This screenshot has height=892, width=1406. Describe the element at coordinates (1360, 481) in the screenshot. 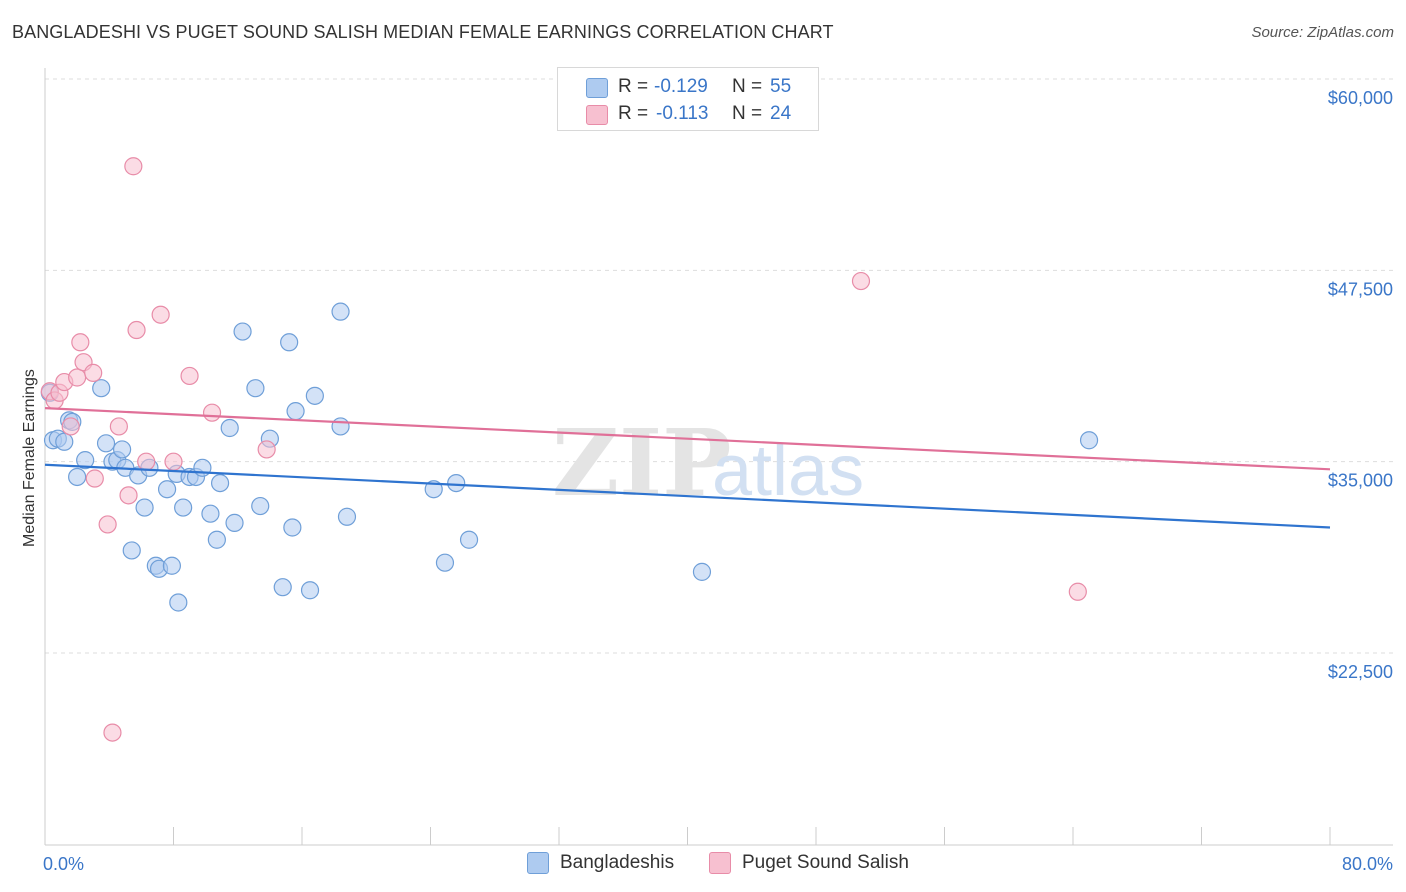

I see `y-tick-label: $35,000` at that location.